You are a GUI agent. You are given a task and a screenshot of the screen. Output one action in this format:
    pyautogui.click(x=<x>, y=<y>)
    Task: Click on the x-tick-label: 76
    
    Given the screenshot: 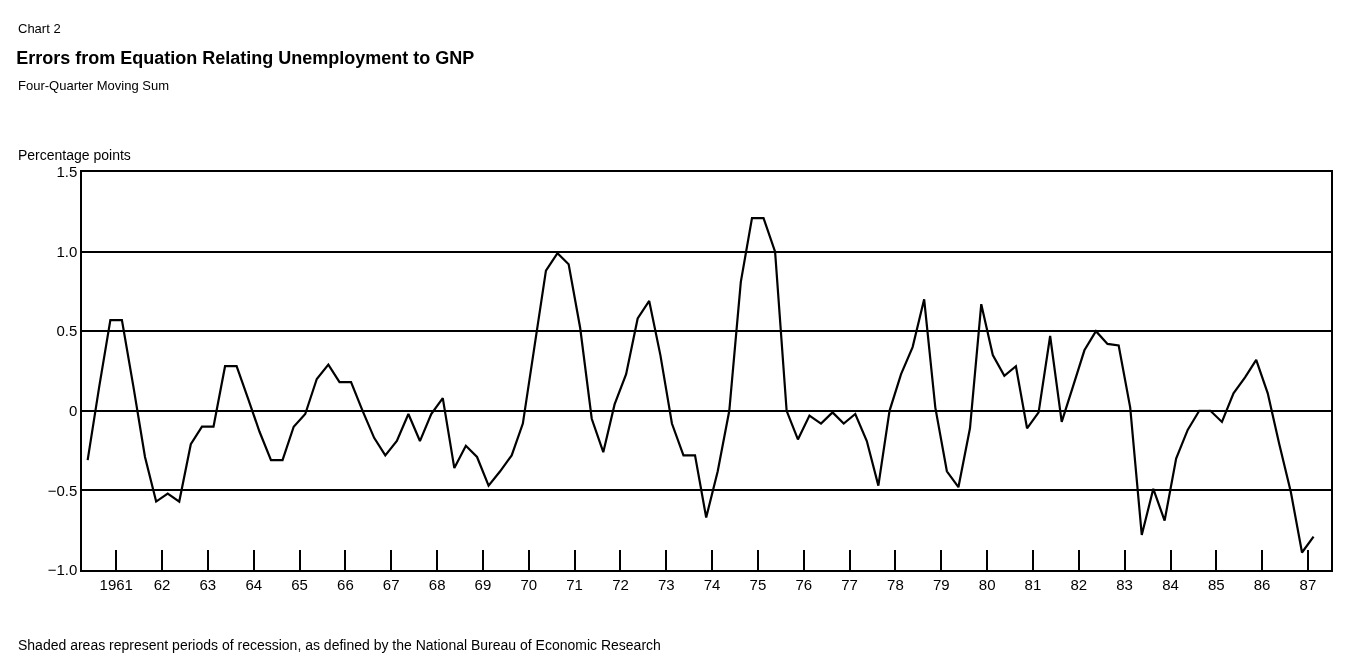 What is the action you would take?
    pyautogui.click(x=804, y=584)
    